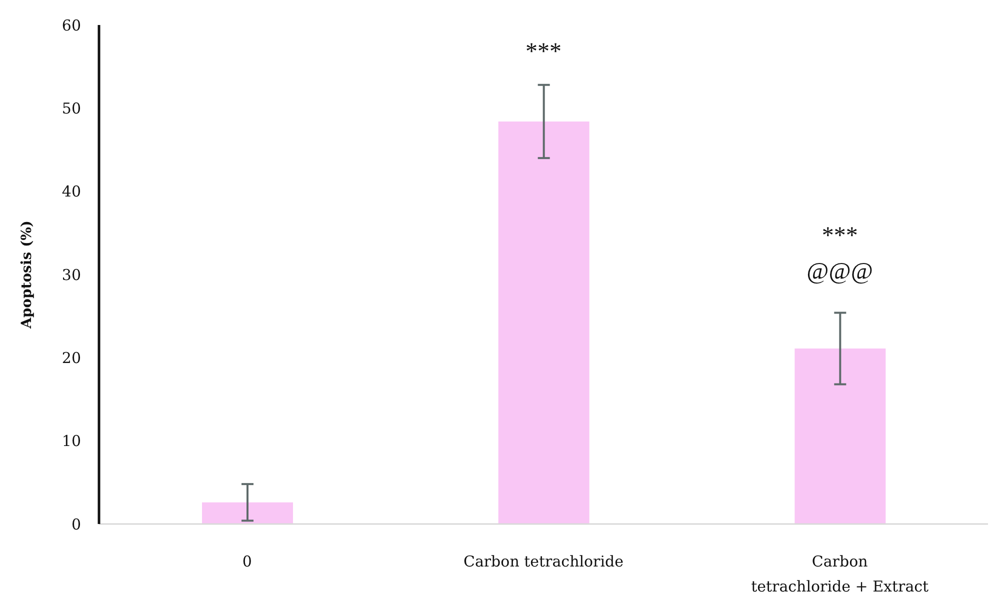  What do you see at coordinates (247, 561) in the screenshot?
I see `x-tick-label: 0` at bounding box center [247, 561].